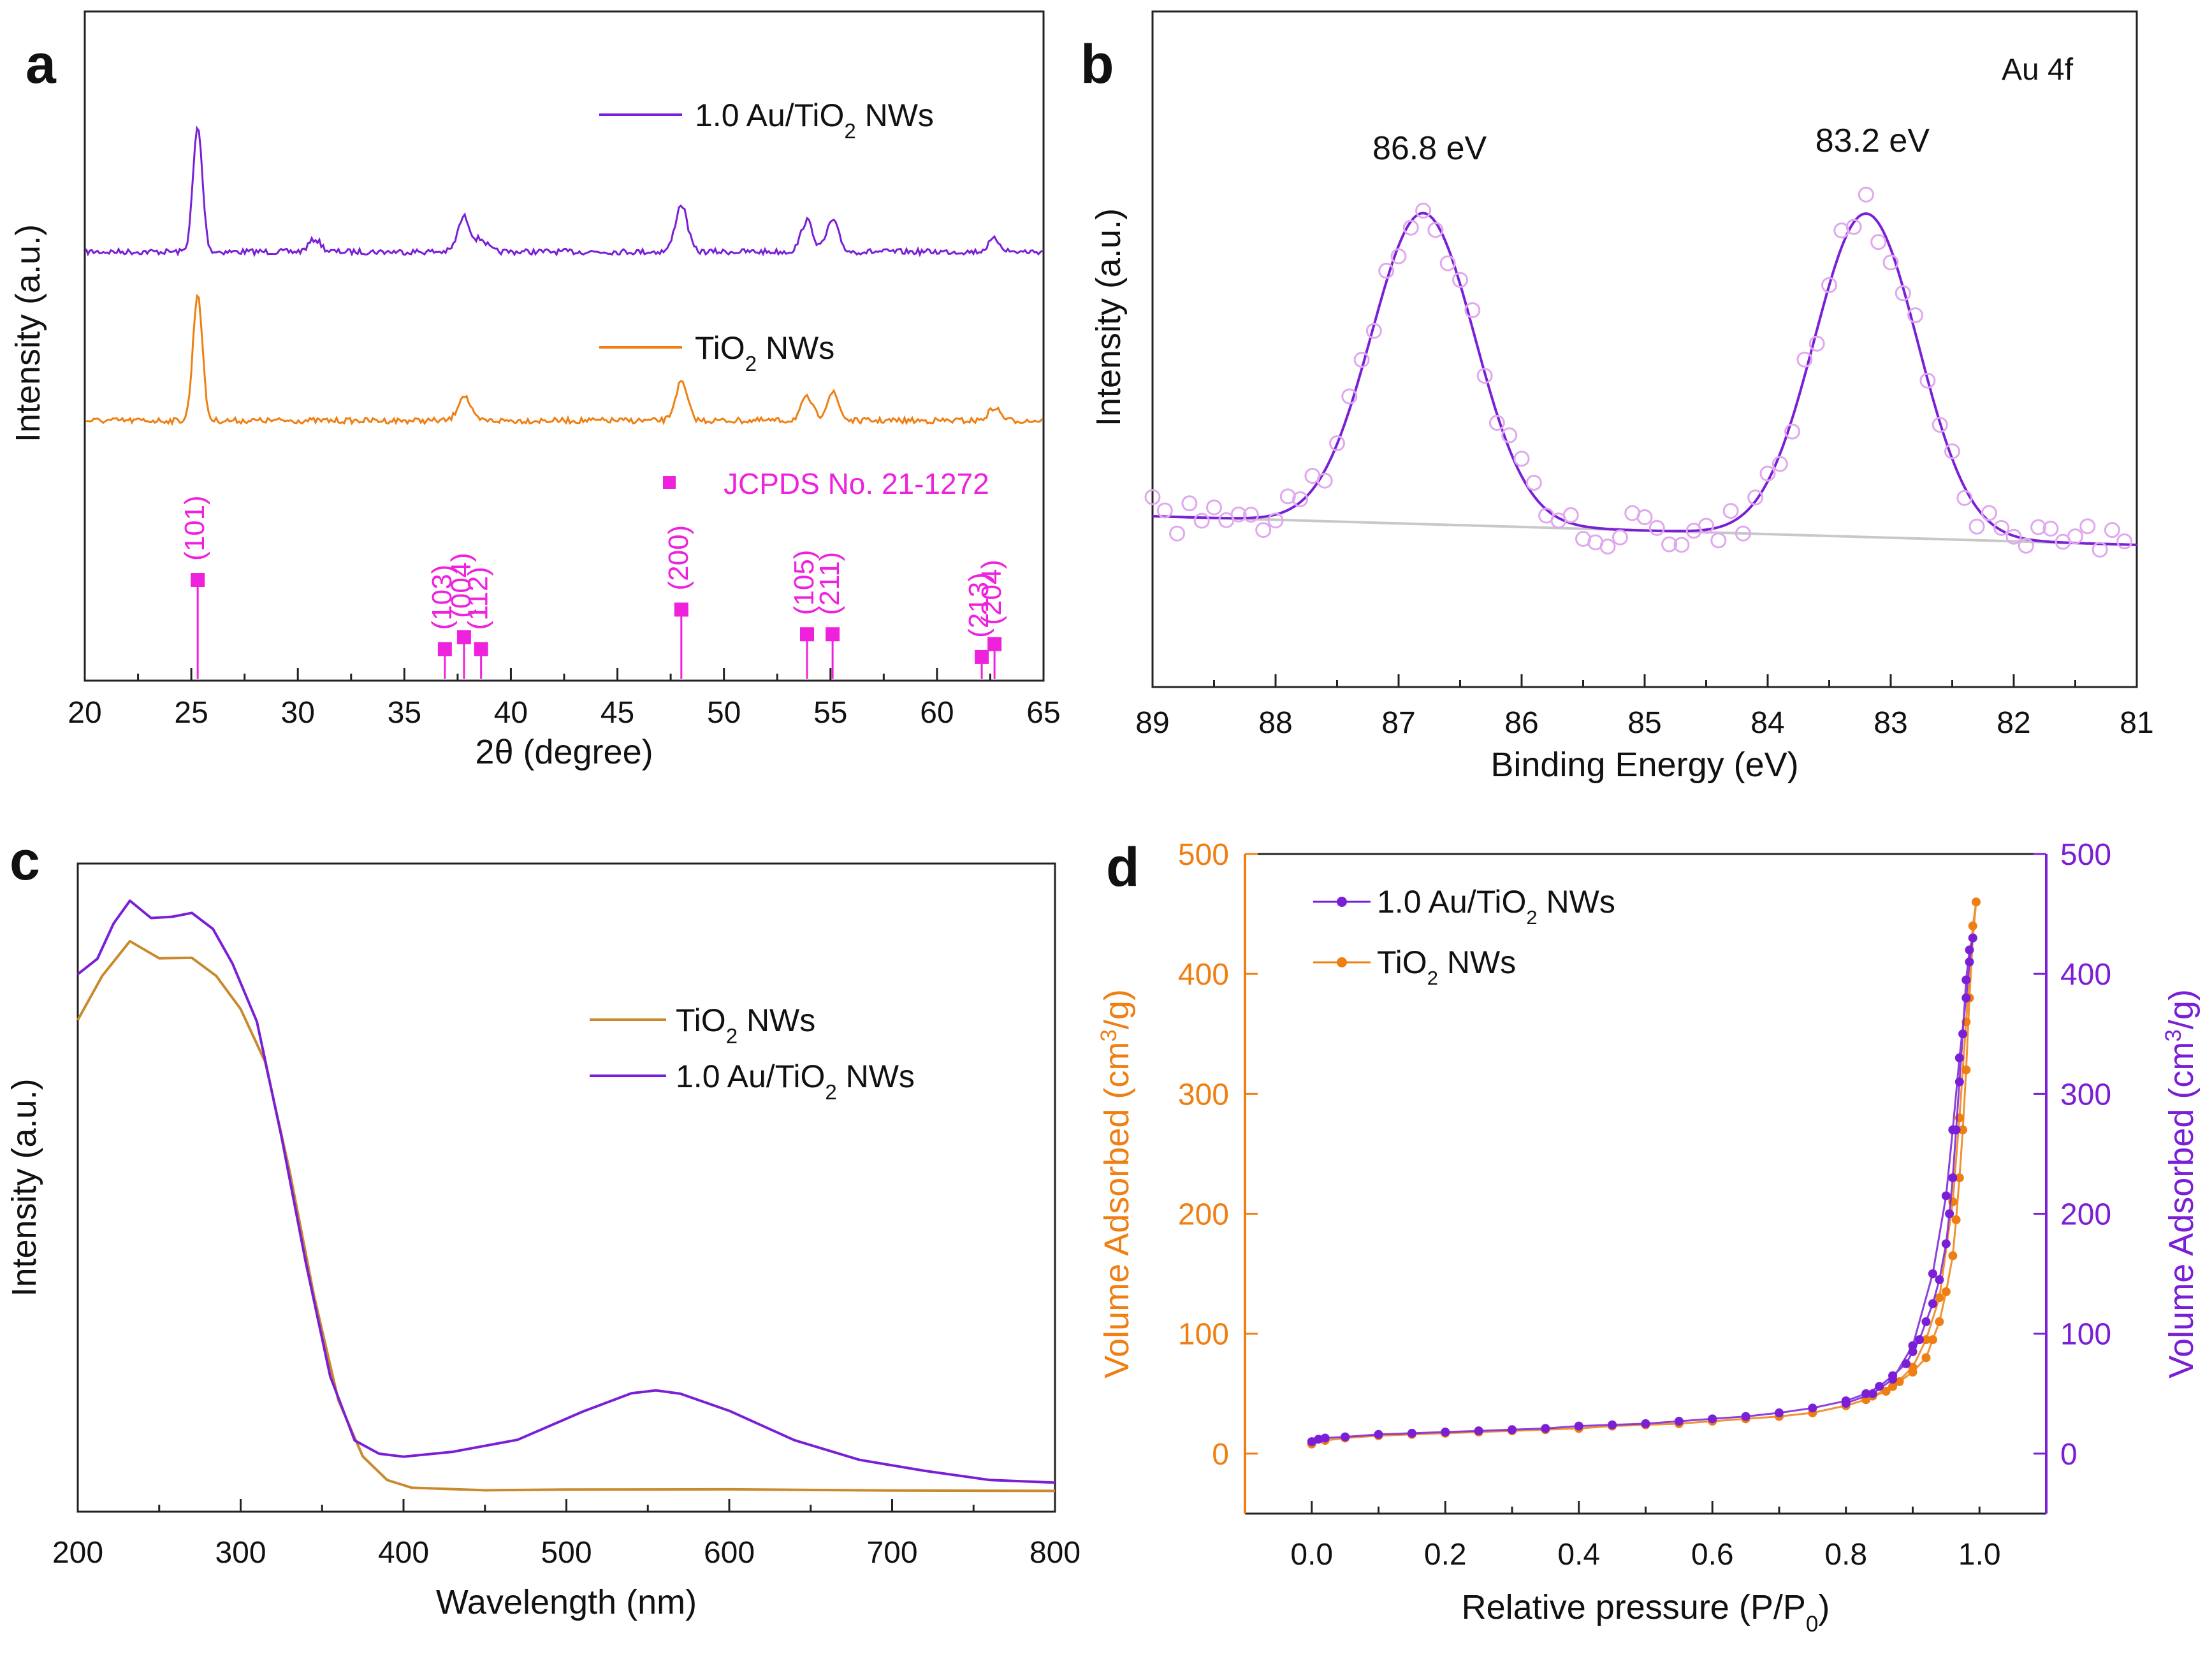 The height and width of the screenshot is (1664, 2212). Describe the element at coordinates (830, 713) in the screenshot. I see `x-tick-label: 55` at that location.